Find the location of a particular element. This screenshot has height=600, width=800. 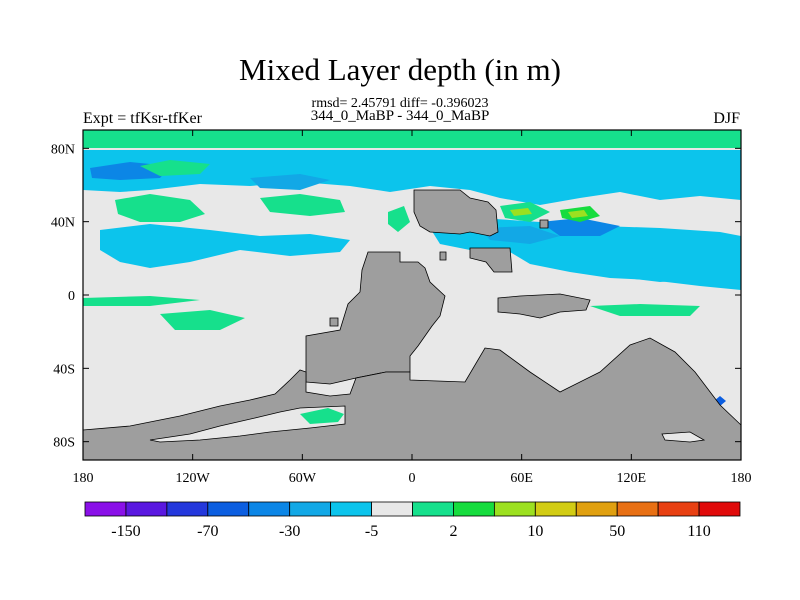

x-tick-label: 120W is located at coordinates (193, 478).